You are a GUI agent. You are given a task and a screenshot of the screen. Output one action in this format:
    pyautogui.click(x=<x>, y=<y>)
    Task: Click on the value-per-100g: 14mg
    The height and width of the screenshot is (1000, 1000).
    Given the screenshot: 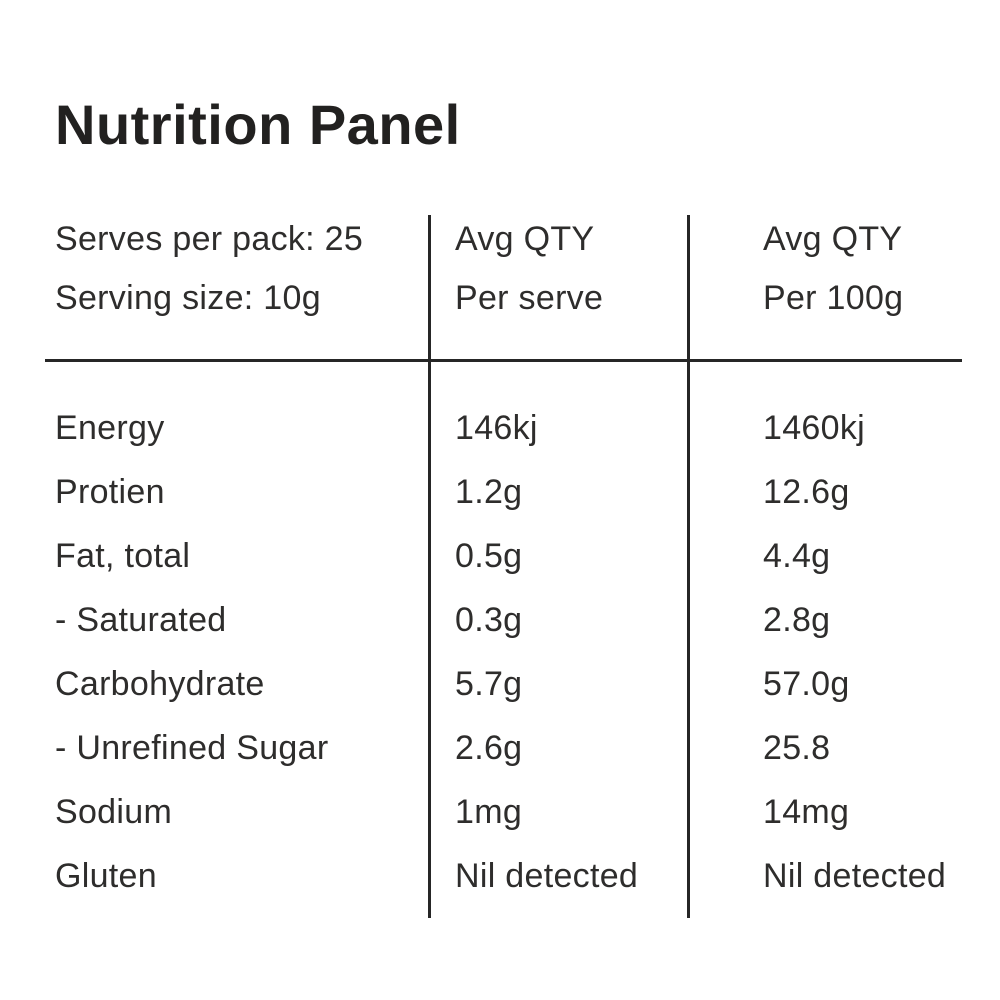 What is the action you would take?
    pyautogui.click(x=806, y=812)
    